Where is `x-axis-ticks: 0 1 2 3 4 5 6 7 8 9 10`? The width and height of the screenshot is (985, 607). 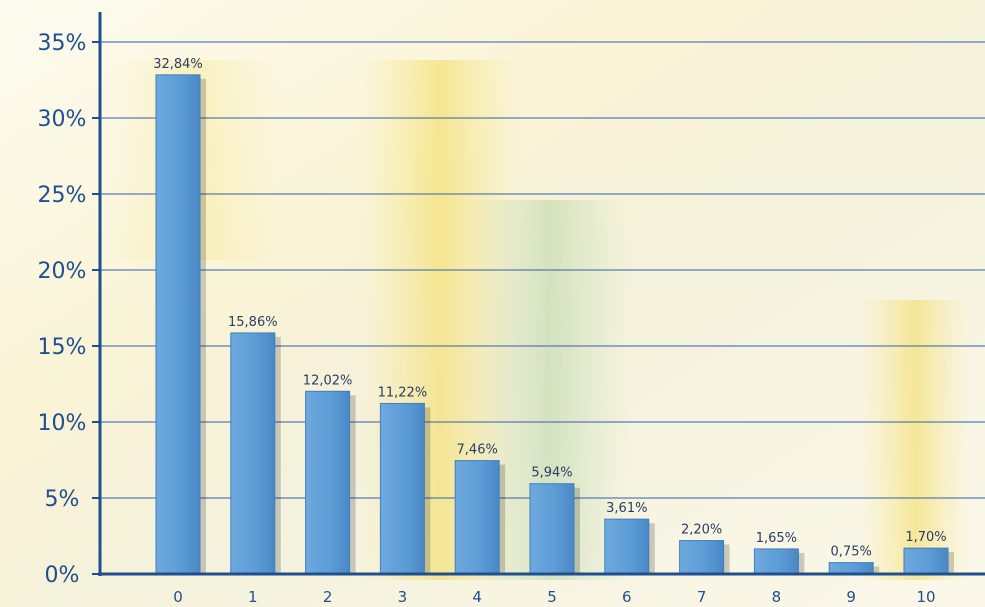
x-axis-ticks: 0 1 2 3 4 5 6 7 8 9 10 is located at coordinates (554, 597).